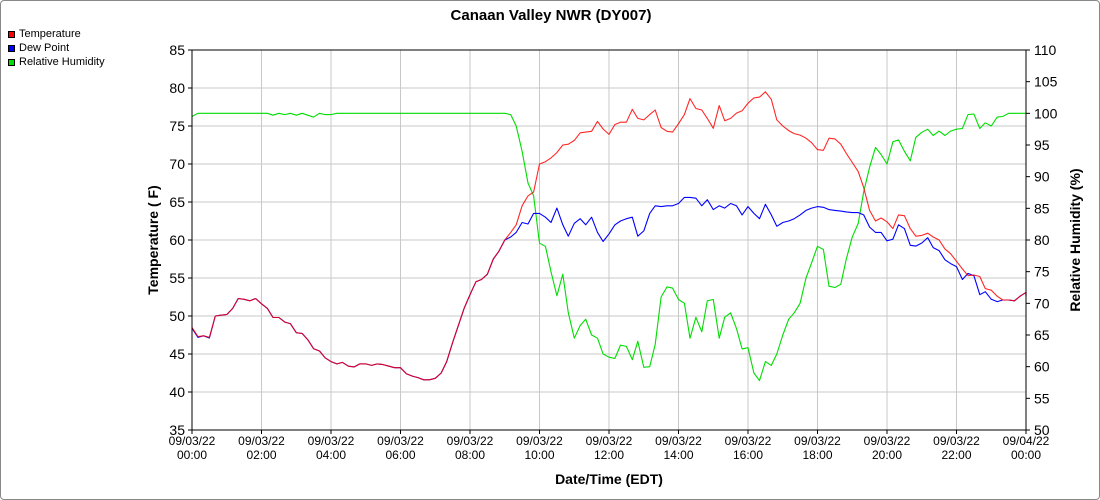 The image size is (1100, 500). I want to click on x-tick-time-label: 20:00, so click(887, 455).